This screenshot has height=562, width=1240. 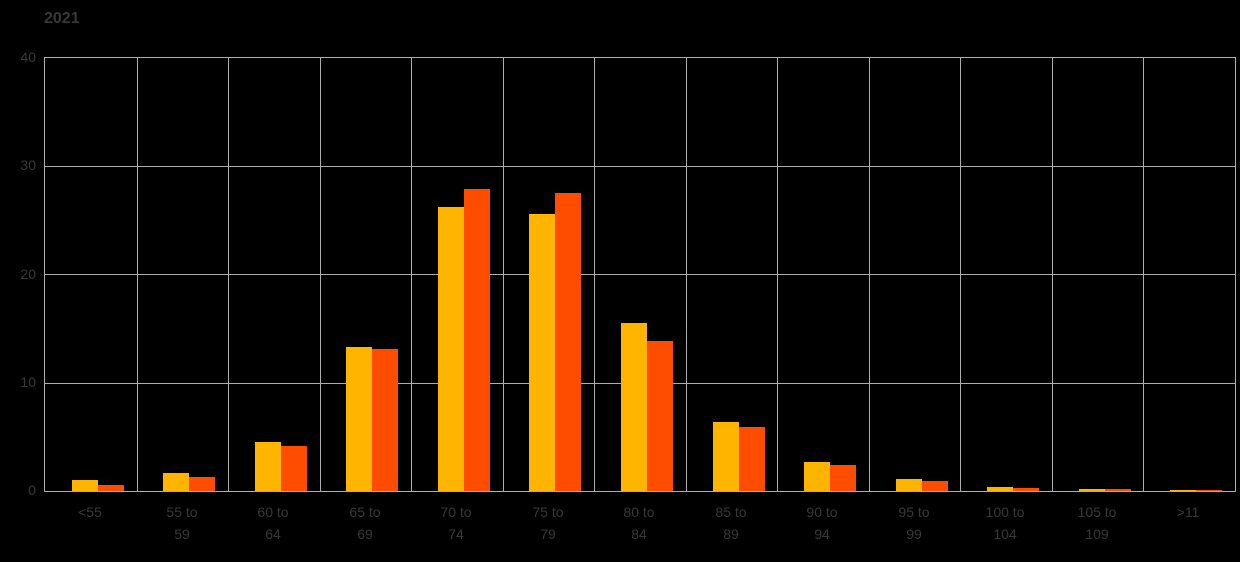 What do you see at coordinates (273, 534) in the screenshot?
I see `x-tick-label-line: 64` at bounding box center [273, 534].